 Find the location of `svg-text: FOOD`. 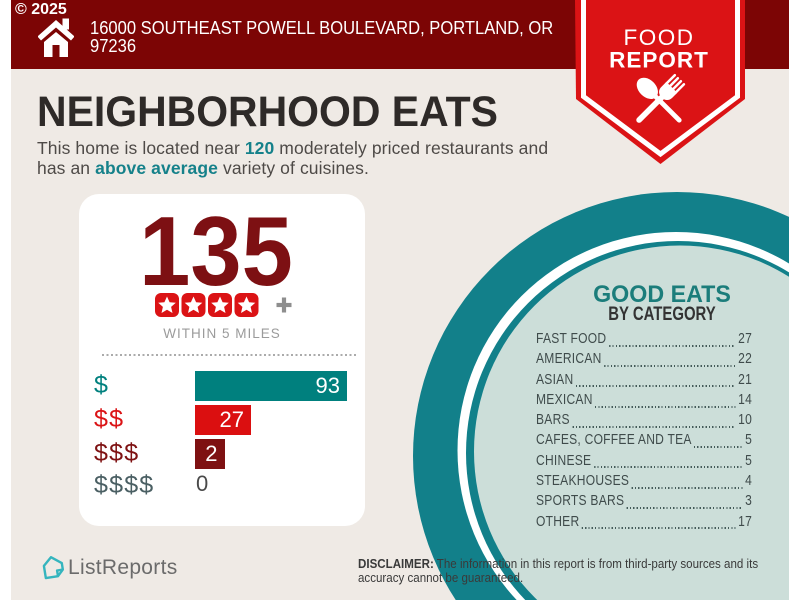

svg-text: FOOD is located at coordinates (659, 37).